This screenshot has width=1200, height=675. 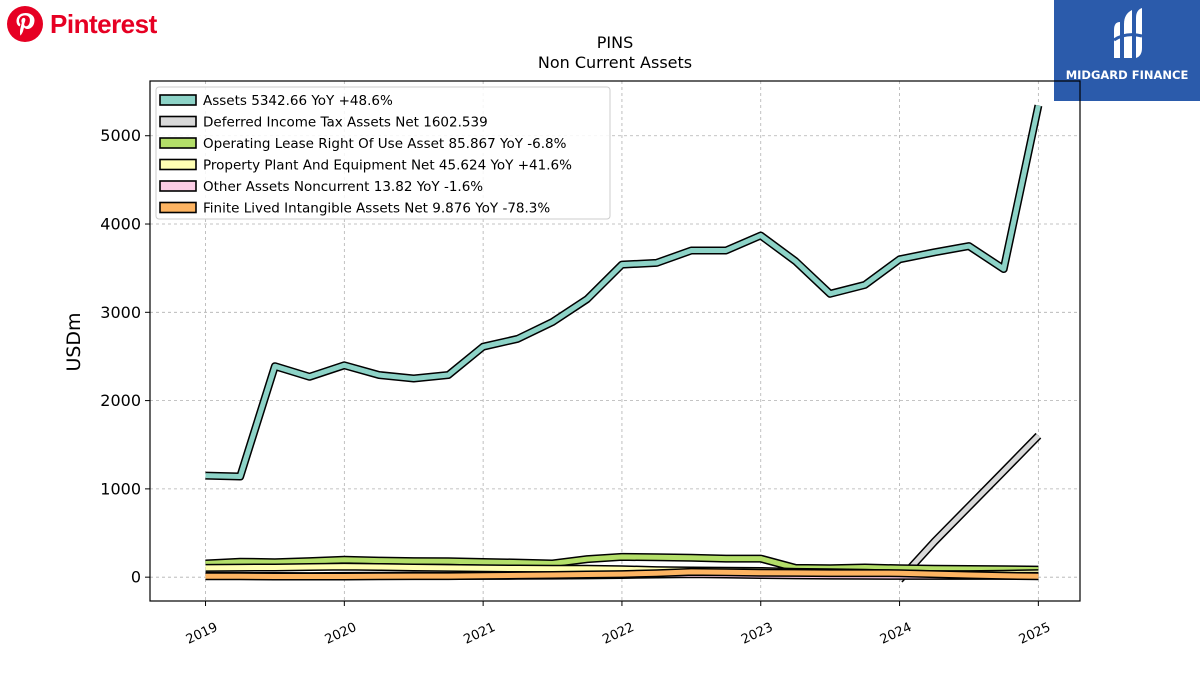 I want to click on partner-name: MIDGARD FINANCE, so click(x=1127, y=75).